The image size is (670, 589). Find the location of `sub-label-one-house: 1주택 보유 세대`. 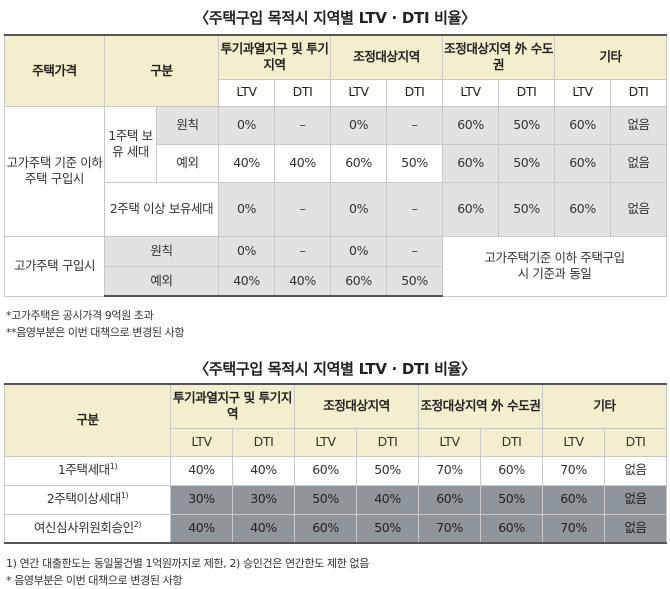

sub-label-one-house: 1주택 보유 세대 is located at coordinates (130, 144).